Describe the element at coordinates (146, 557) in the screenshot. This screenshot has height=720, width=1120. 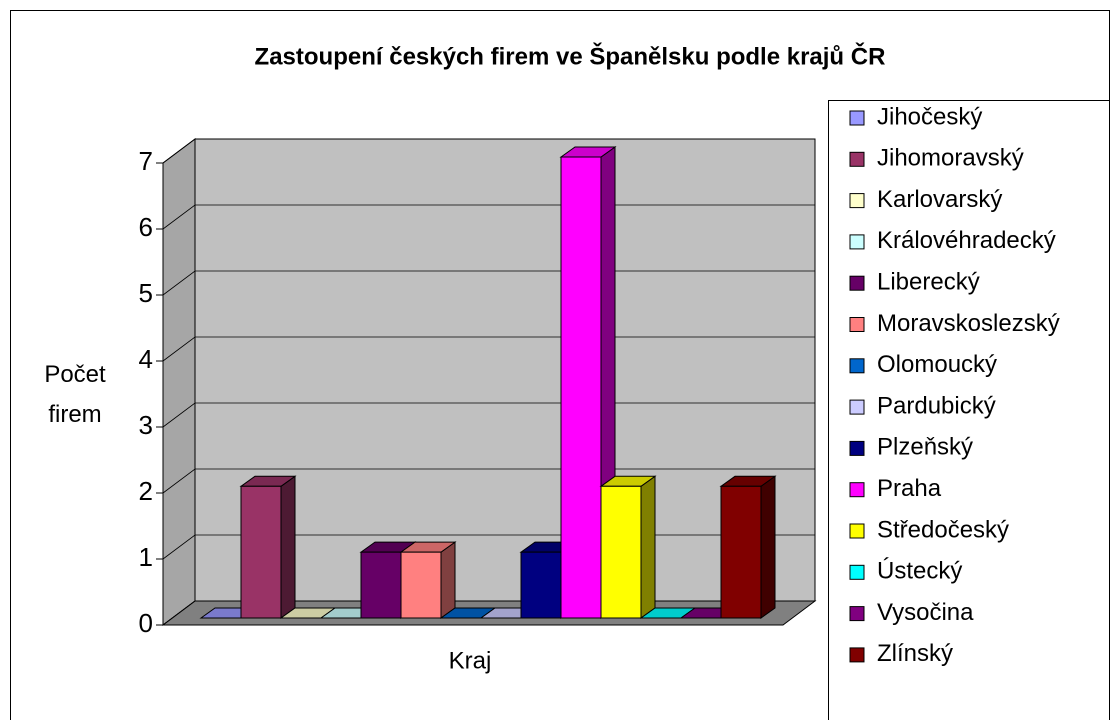
I see `y-tick-label: 1` at that location.